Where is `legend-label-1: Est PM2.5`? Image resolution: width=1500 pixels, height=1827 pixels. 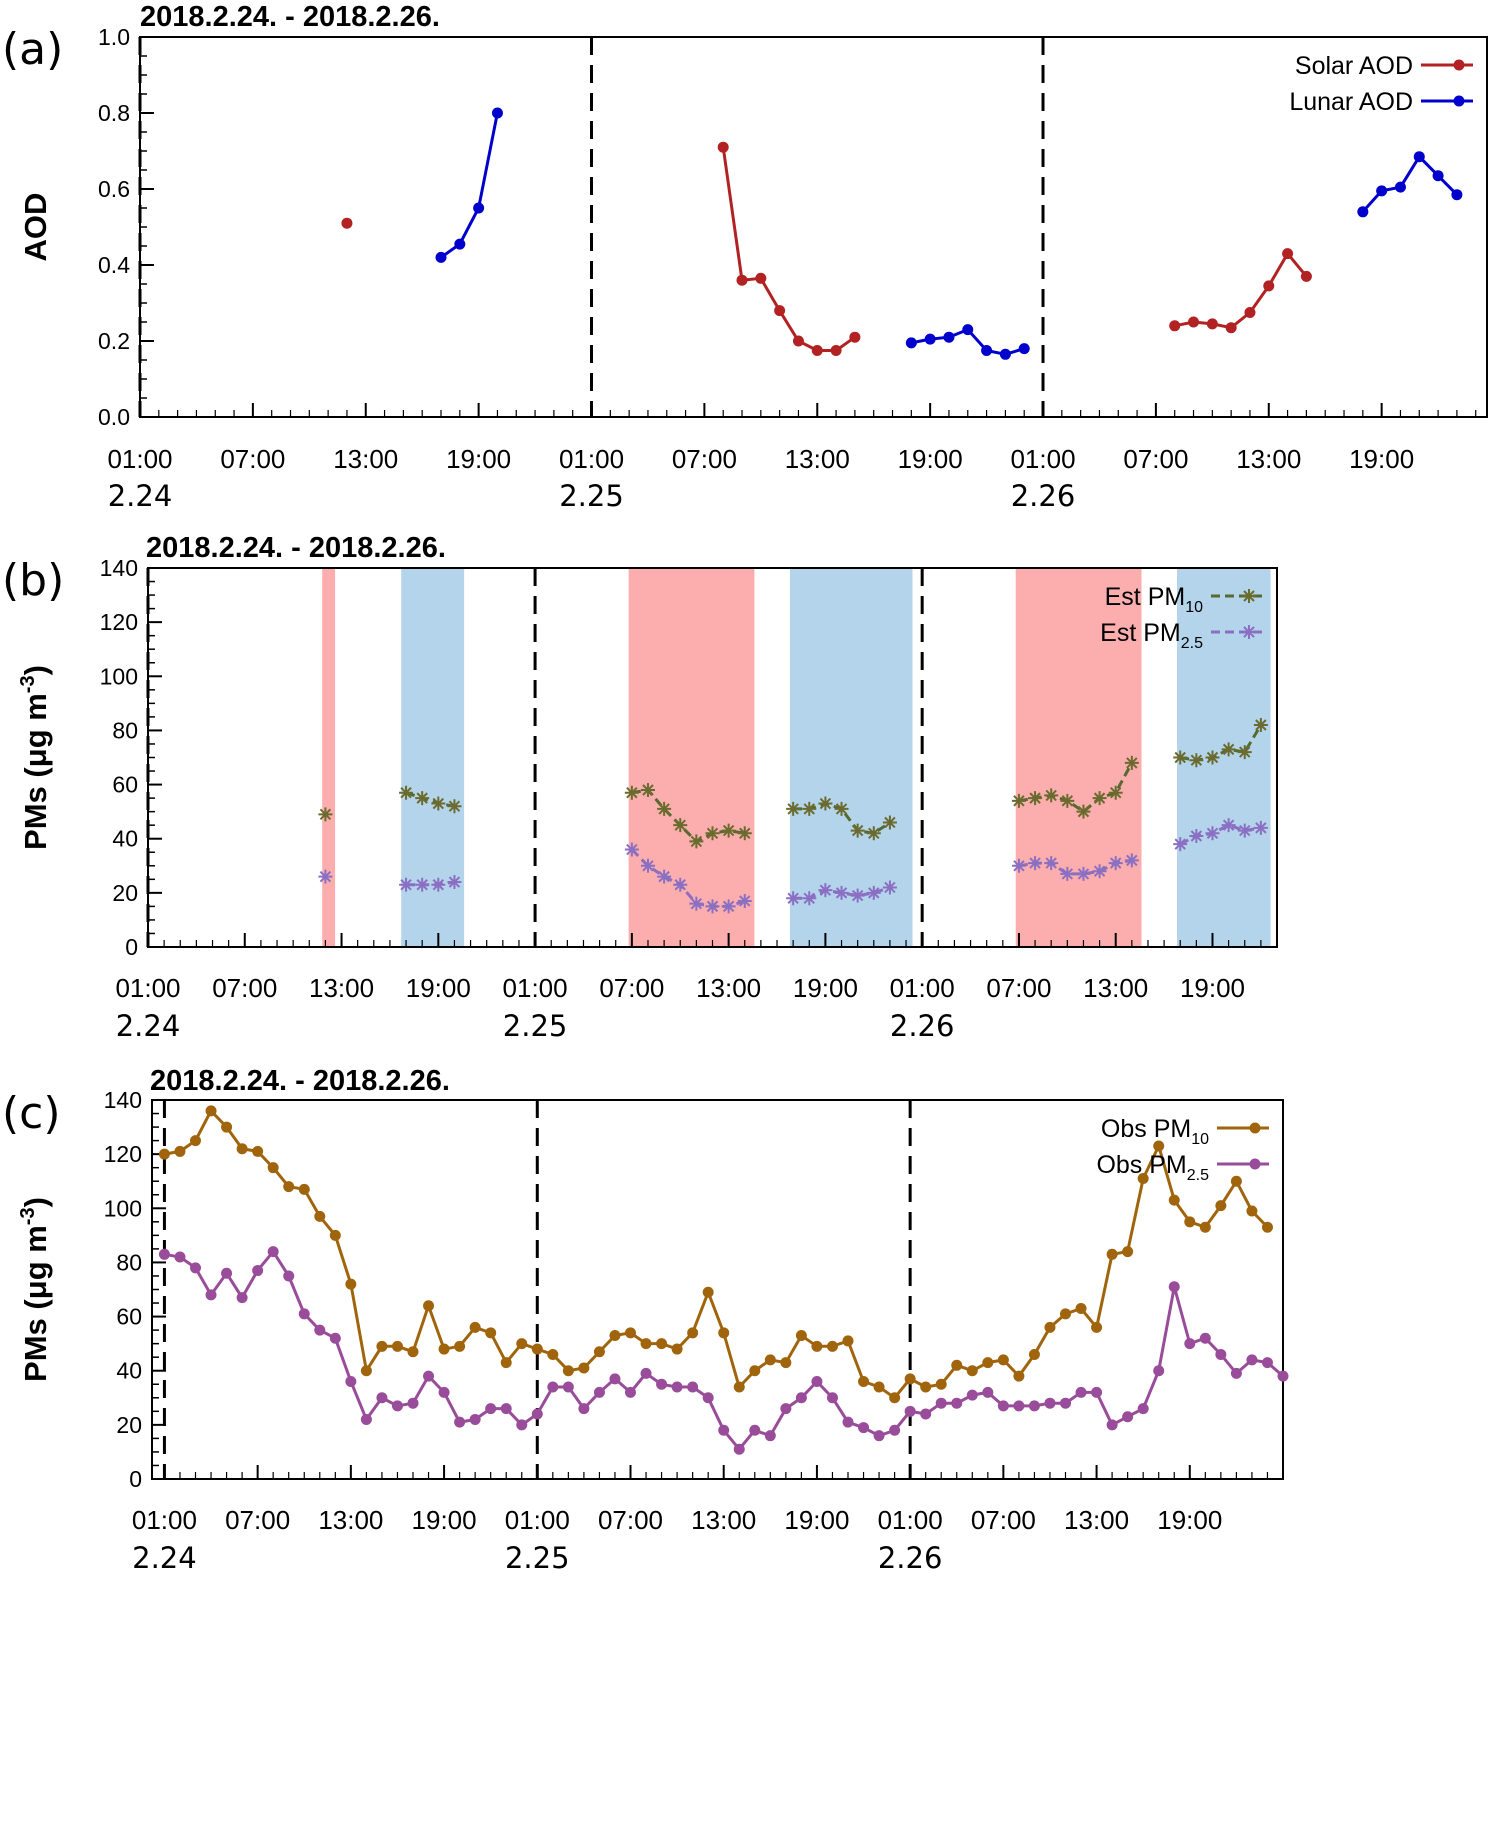
legend-label-1: Est PM2.5 is located at coordinates (1151, 635).